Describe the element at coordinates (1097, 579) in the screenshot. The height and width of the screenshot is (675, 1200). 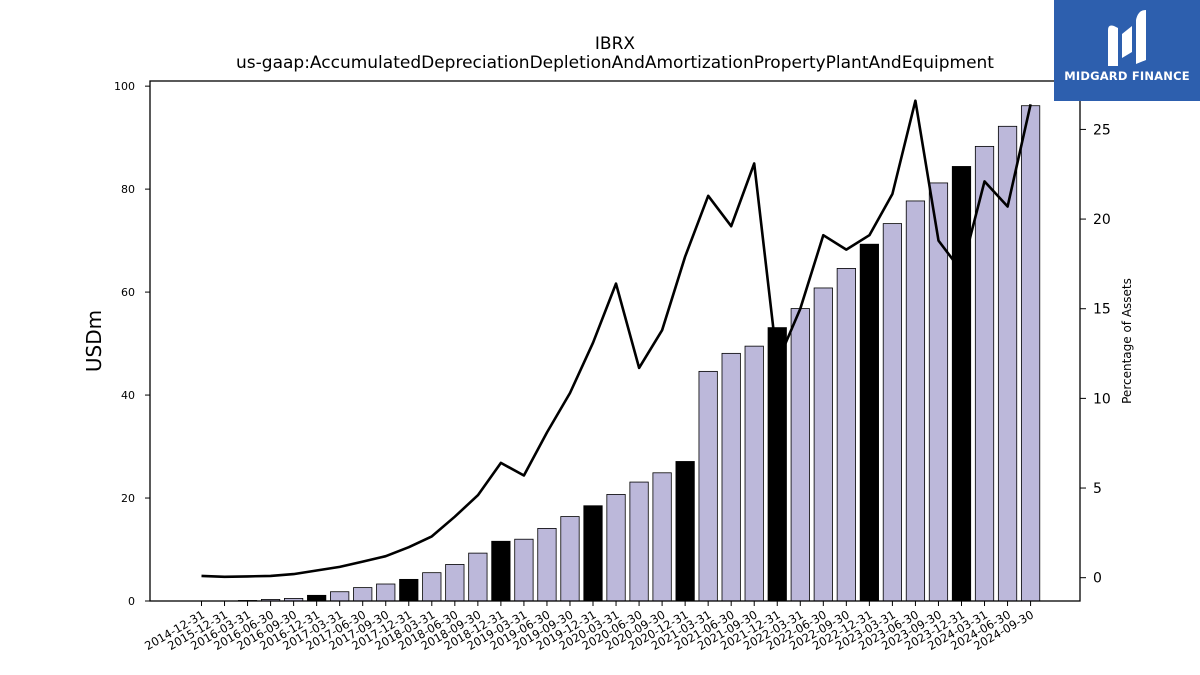
I see `right-tick-label-0: 0` at that location.